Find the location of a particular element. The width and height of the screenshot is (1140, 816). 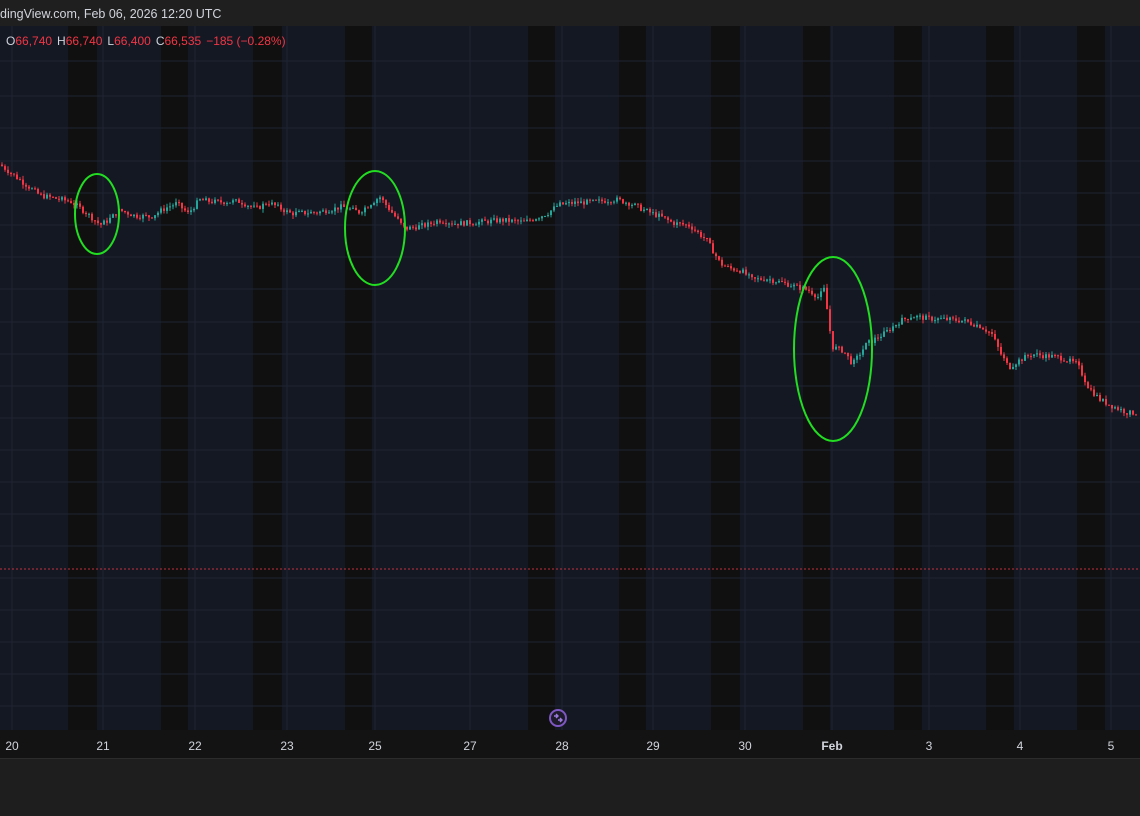

x-tick-label: 23 is located at coordinates (287, 746).